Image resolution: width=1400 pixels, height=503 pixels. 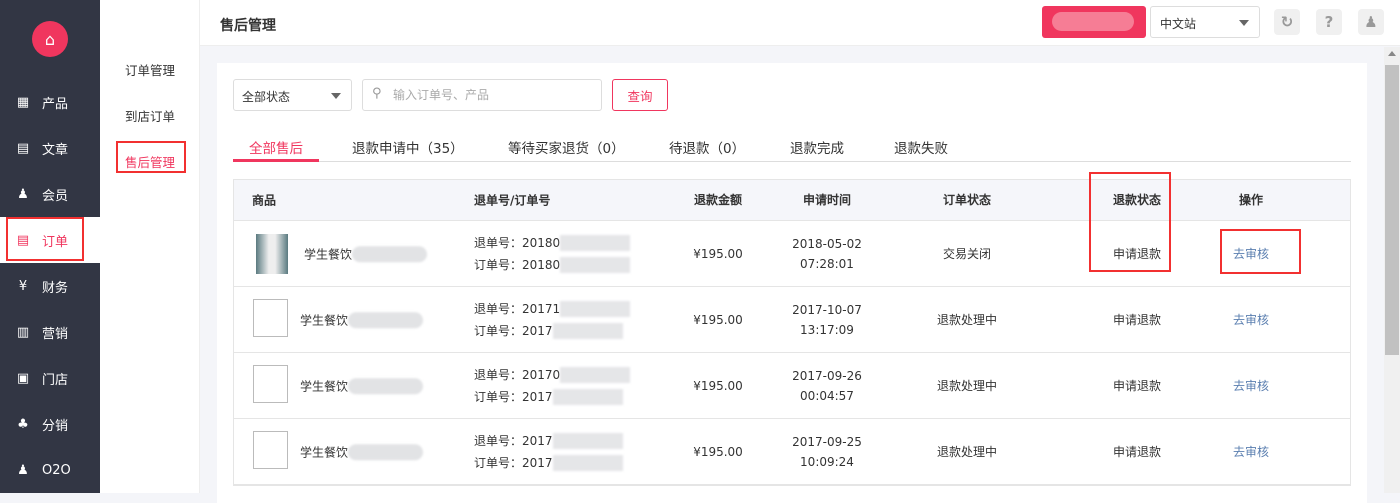 I want to click on member-icon: ♟, so click(x=23, y=194).